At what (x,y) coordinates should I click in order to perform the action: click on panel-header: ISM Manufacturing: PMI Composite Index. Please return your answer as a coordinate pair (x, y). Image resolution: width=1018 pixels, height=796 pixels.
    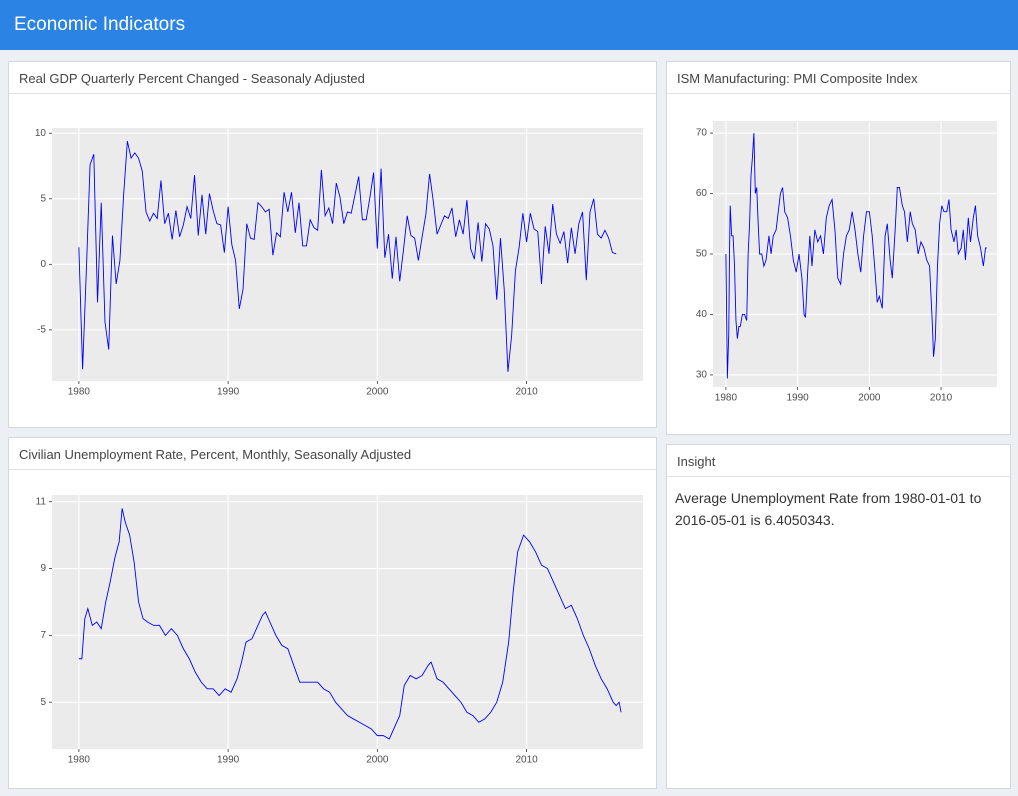
    Looking at the image, I should click on (838, 78).